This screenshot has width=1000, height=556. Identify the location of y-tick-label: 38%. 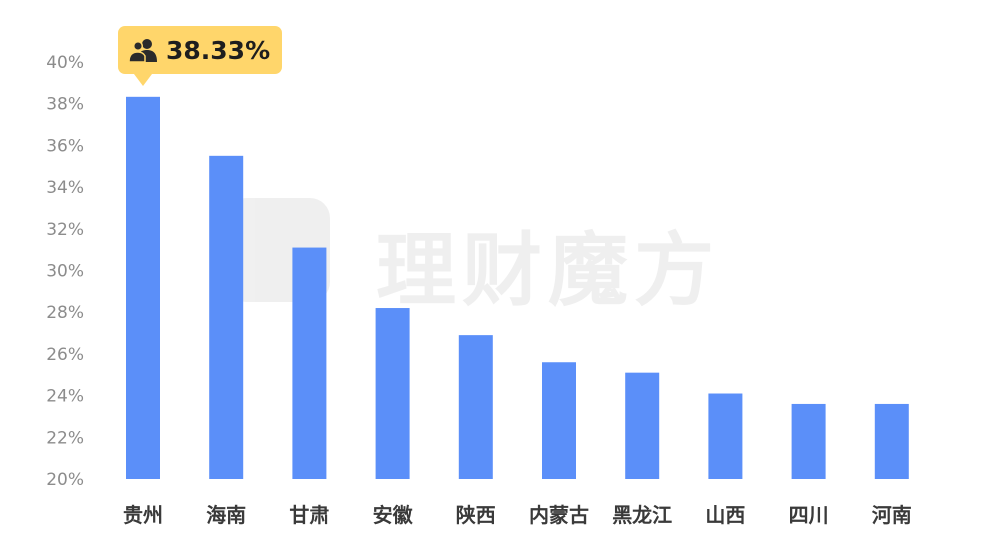
(65, 105).